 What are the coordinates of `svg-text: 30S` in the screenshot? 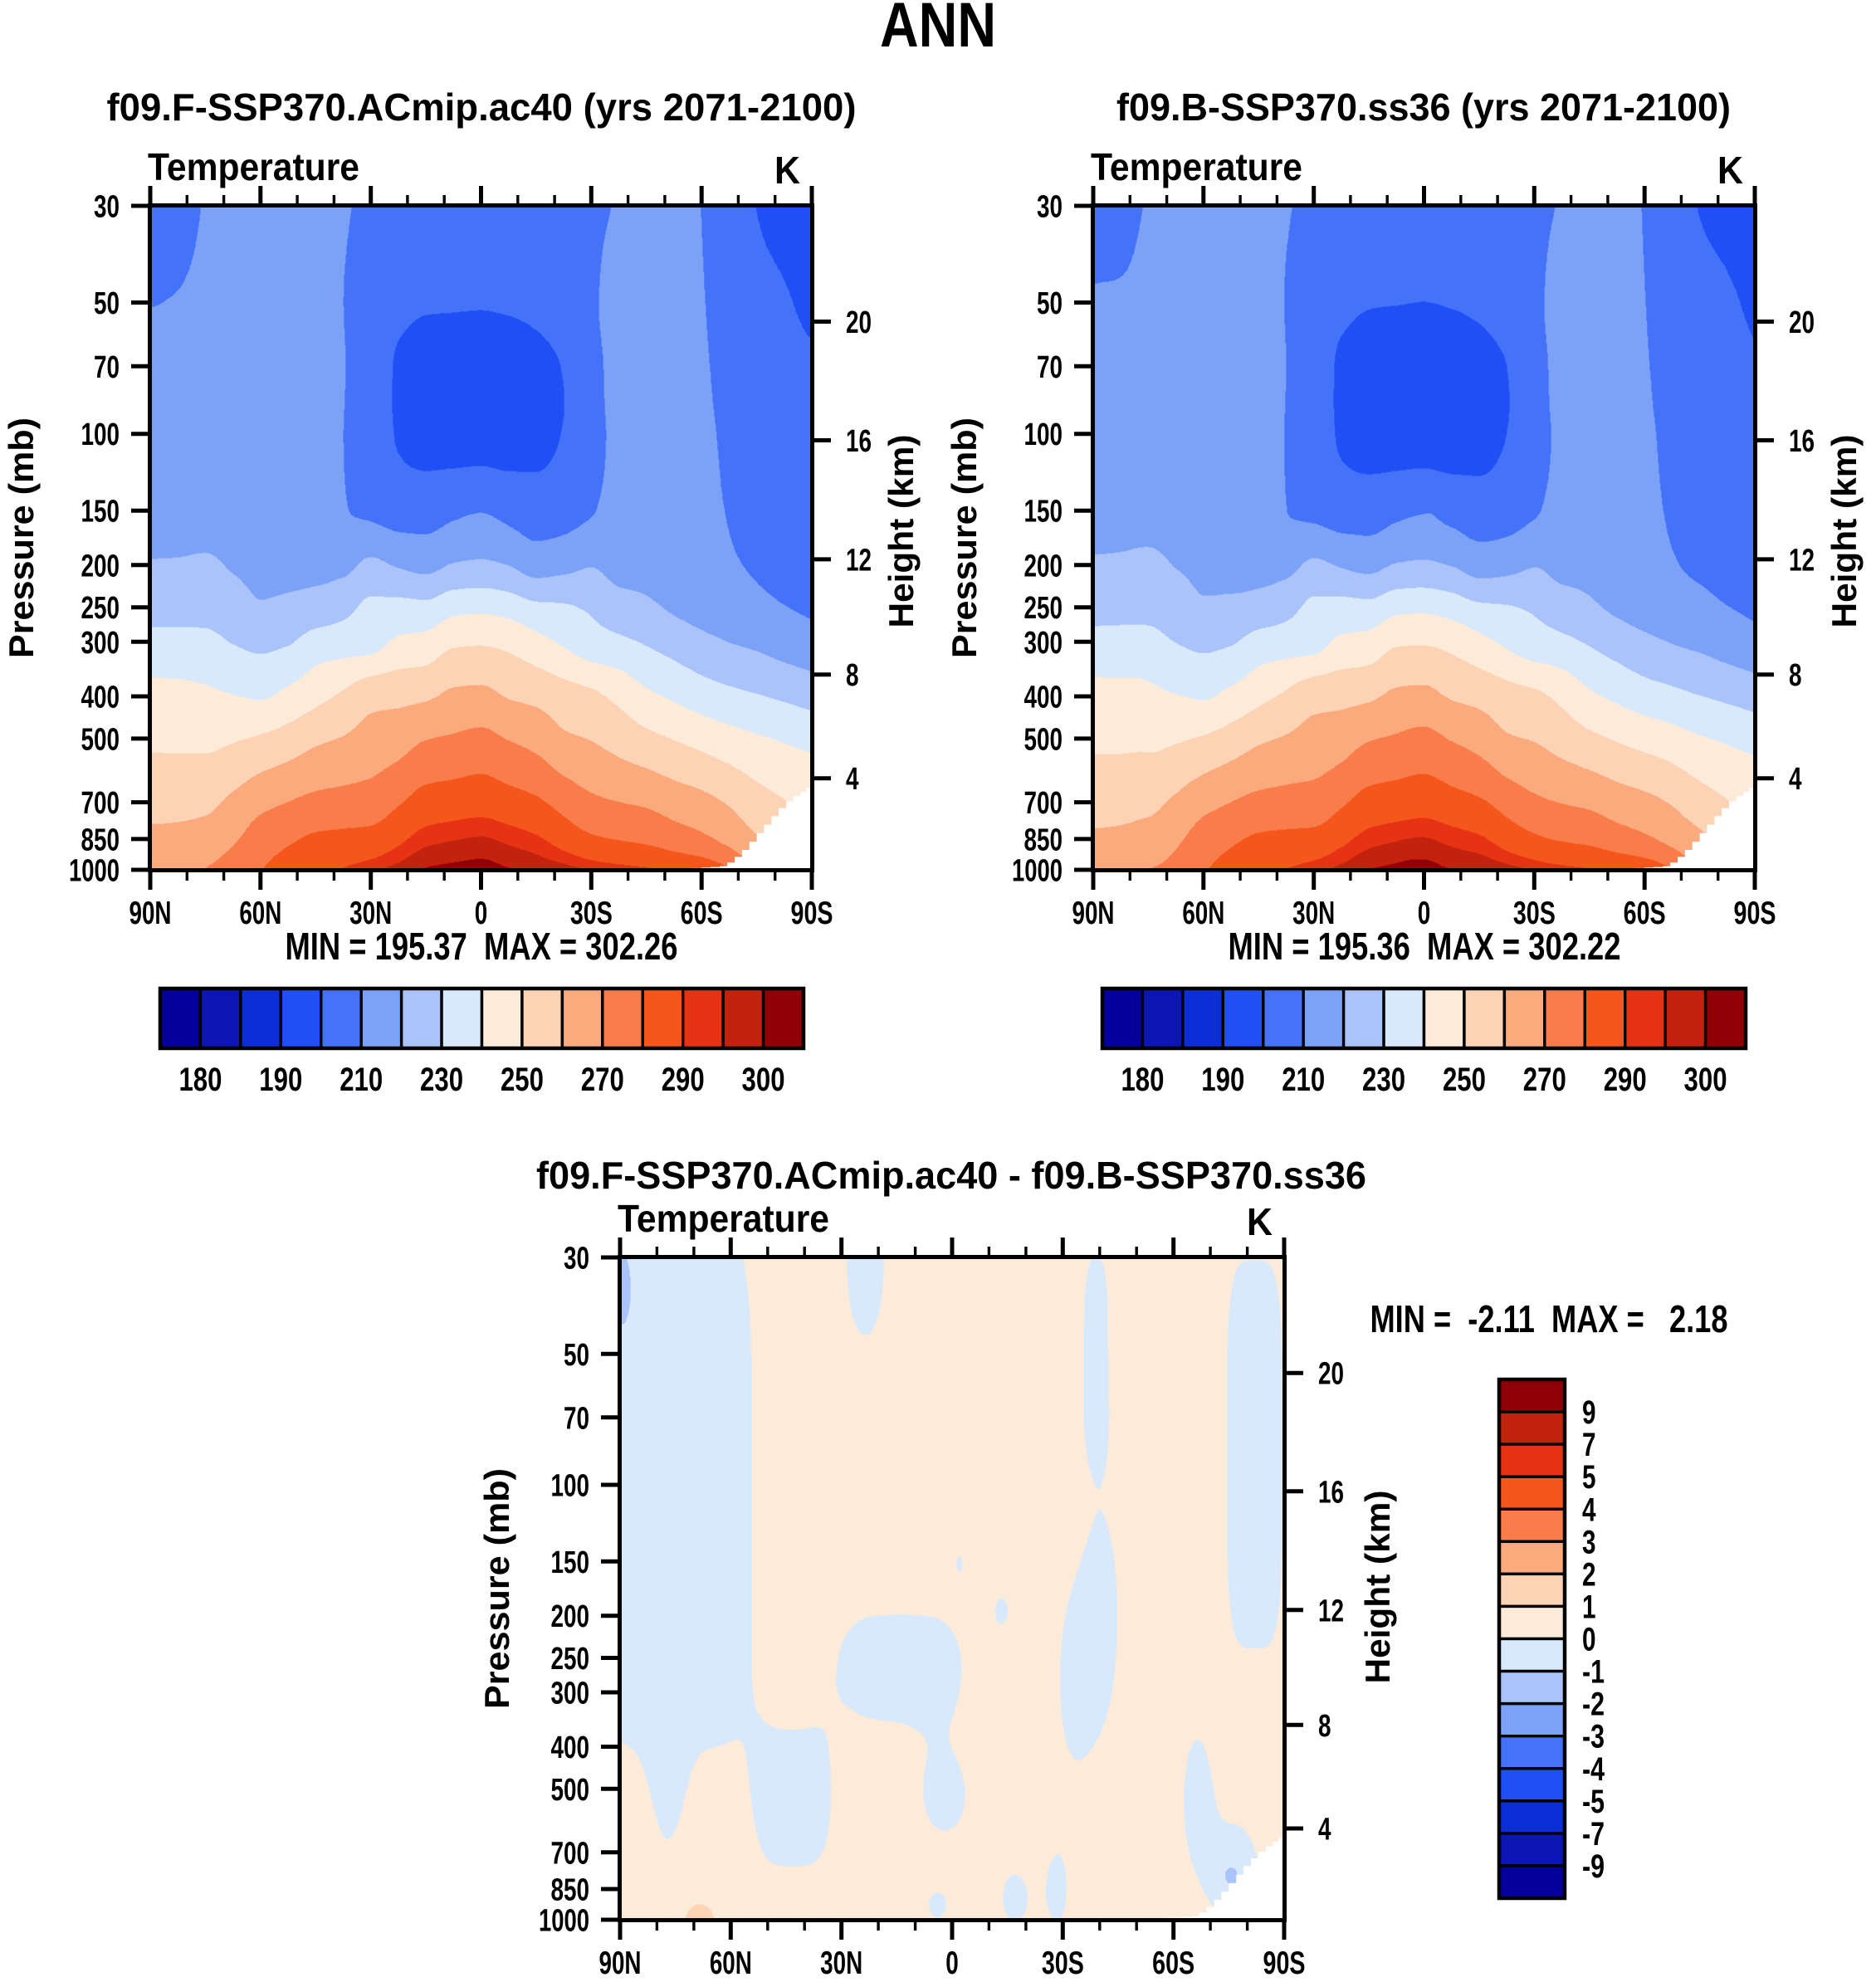 It's located at (1063, 1961).